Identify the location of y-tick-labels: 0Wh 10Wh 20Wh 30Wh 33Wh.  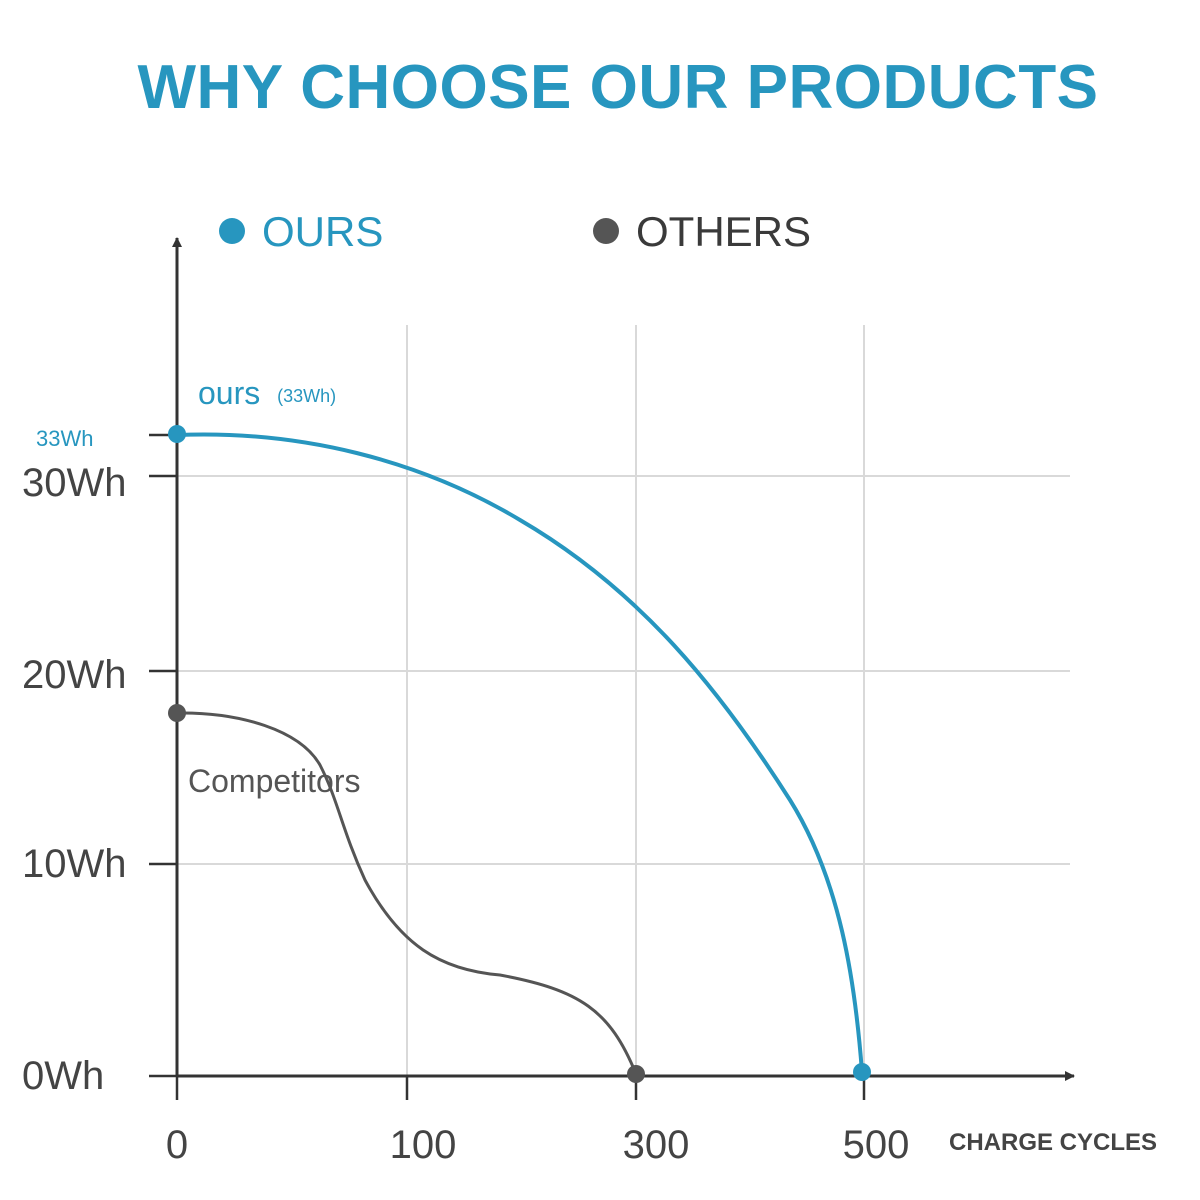
(74, 762).